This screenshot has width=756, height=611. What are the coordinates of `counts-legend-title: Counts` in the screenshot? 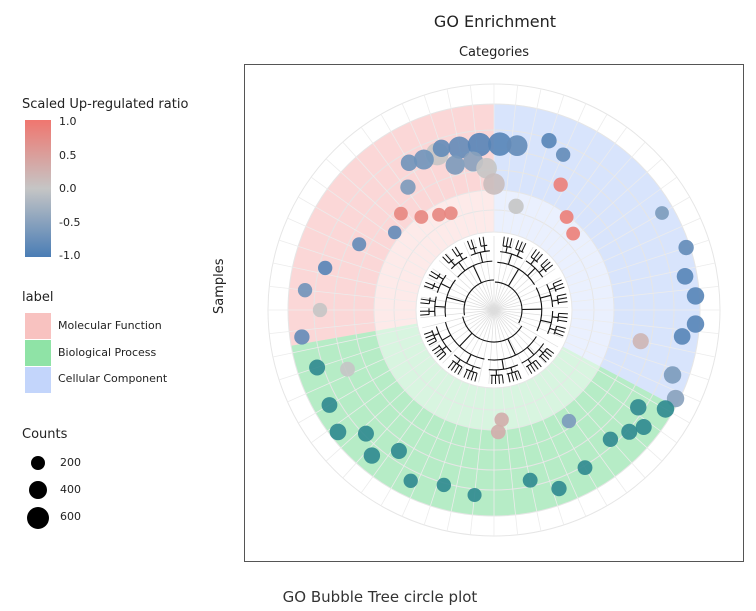 It's located at (45, 434).